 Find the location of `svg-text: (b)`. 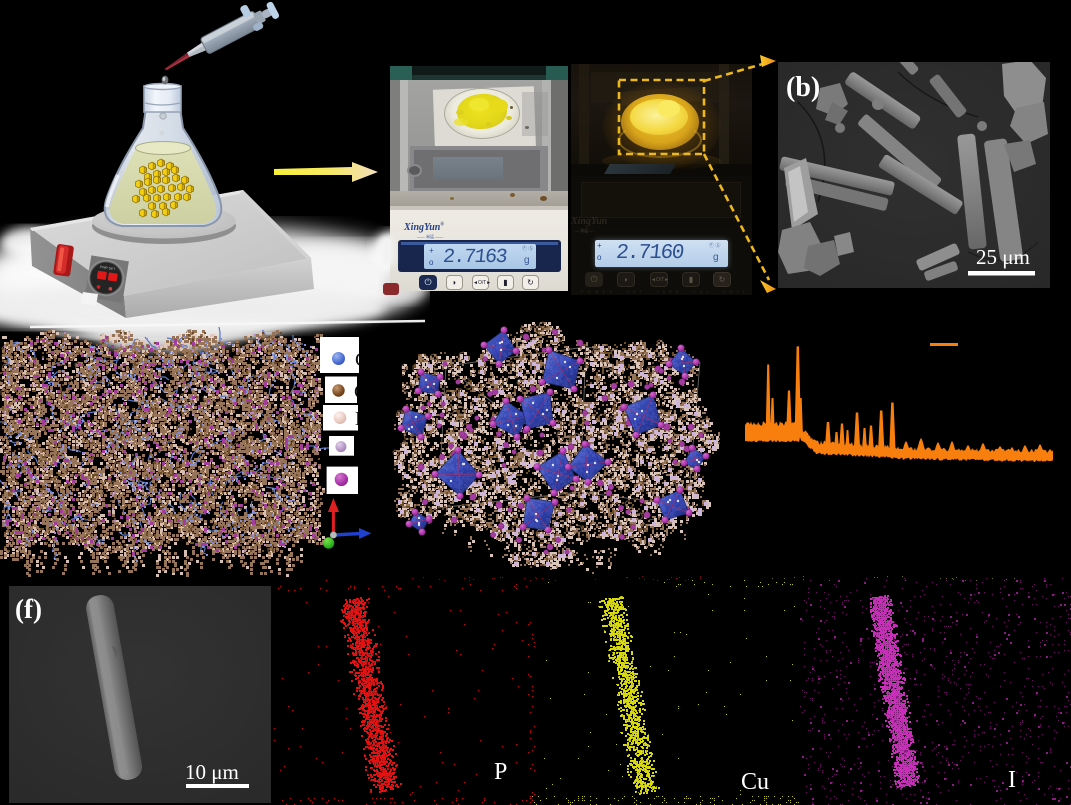

svg-text: (b) is located at coordinates (803, 87).